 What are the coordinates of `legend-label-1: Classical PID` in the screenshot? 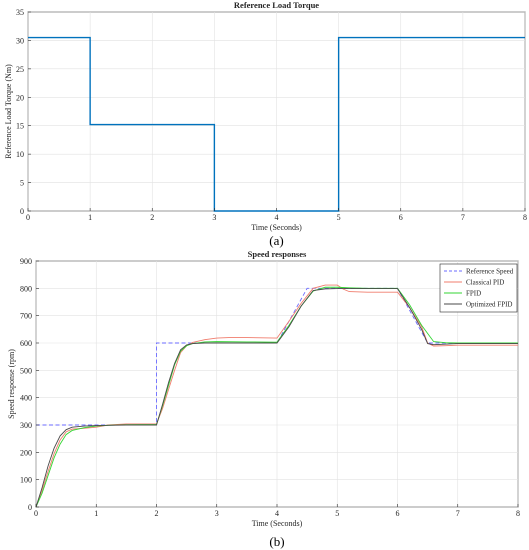 It's located at (485, 283).